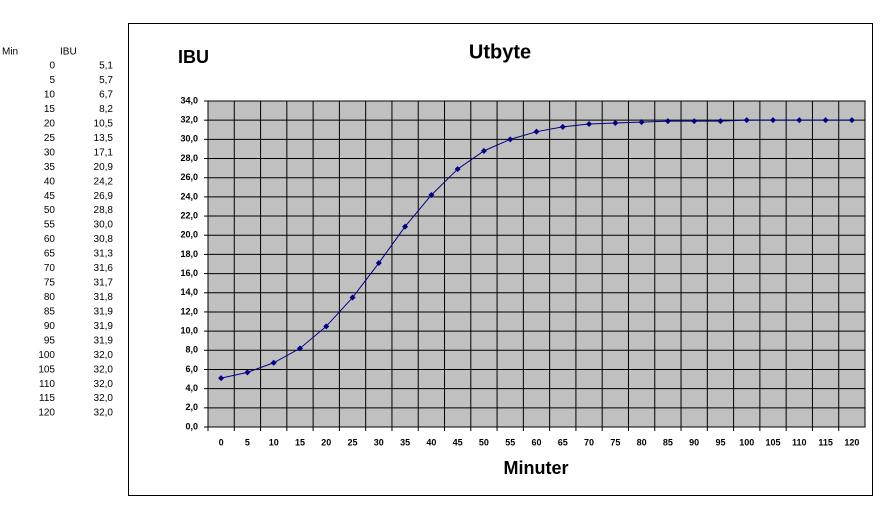 The height and width of the screenshot is (505, 890). What do you see at coordinates (52, 80) in the screenshot?
I see `table-cell: 5` at bounding box center [52, 80].